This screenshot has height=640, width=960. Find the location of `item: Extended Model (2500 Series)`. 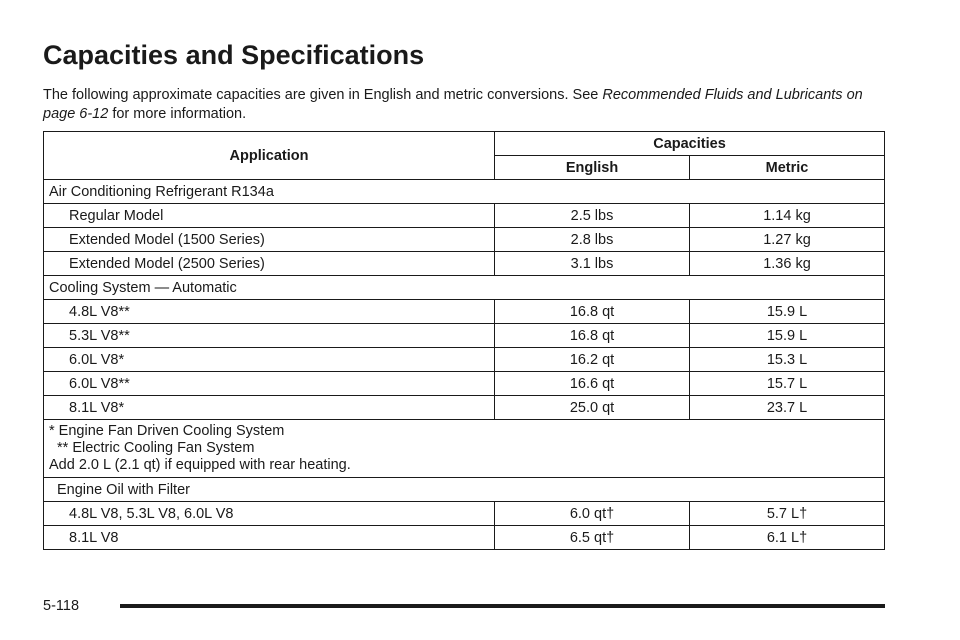

item: Extended Model (2500 Series) is located at coordinates (269, 263).